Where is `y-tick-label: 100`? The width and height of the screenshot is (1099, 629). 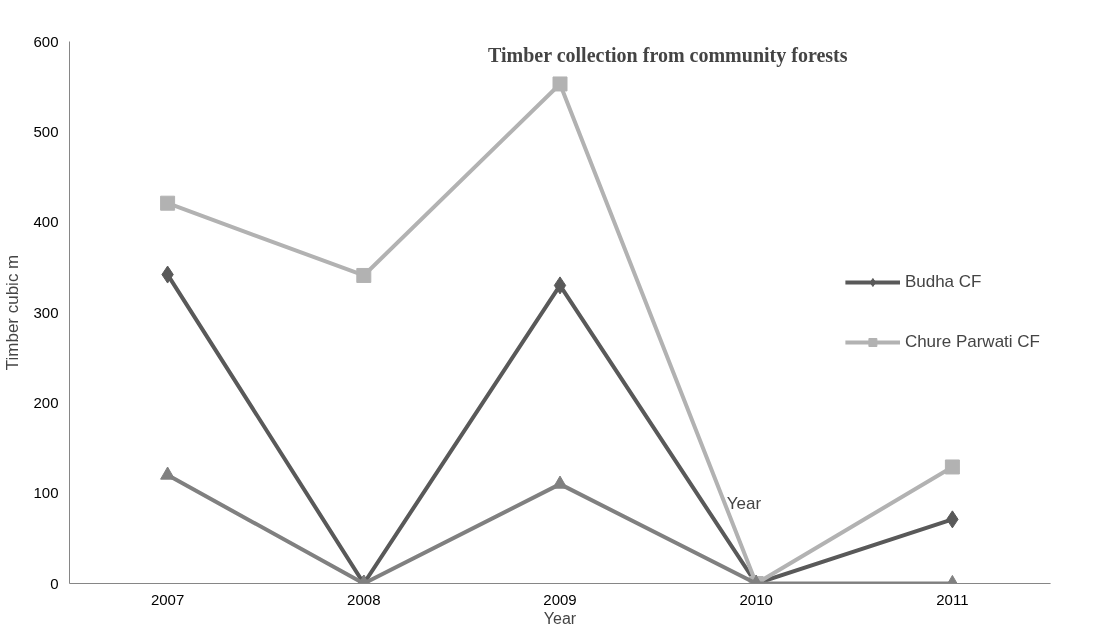
y-tick-label: 100 is located at coordinates (46, 493).